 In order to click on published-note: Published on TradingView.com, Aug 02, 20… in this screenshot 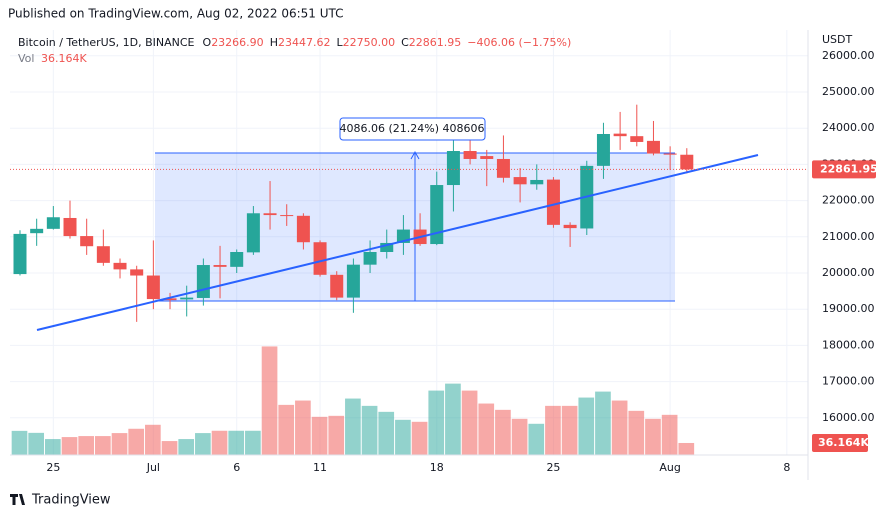, I will do `click(176, 14)`.